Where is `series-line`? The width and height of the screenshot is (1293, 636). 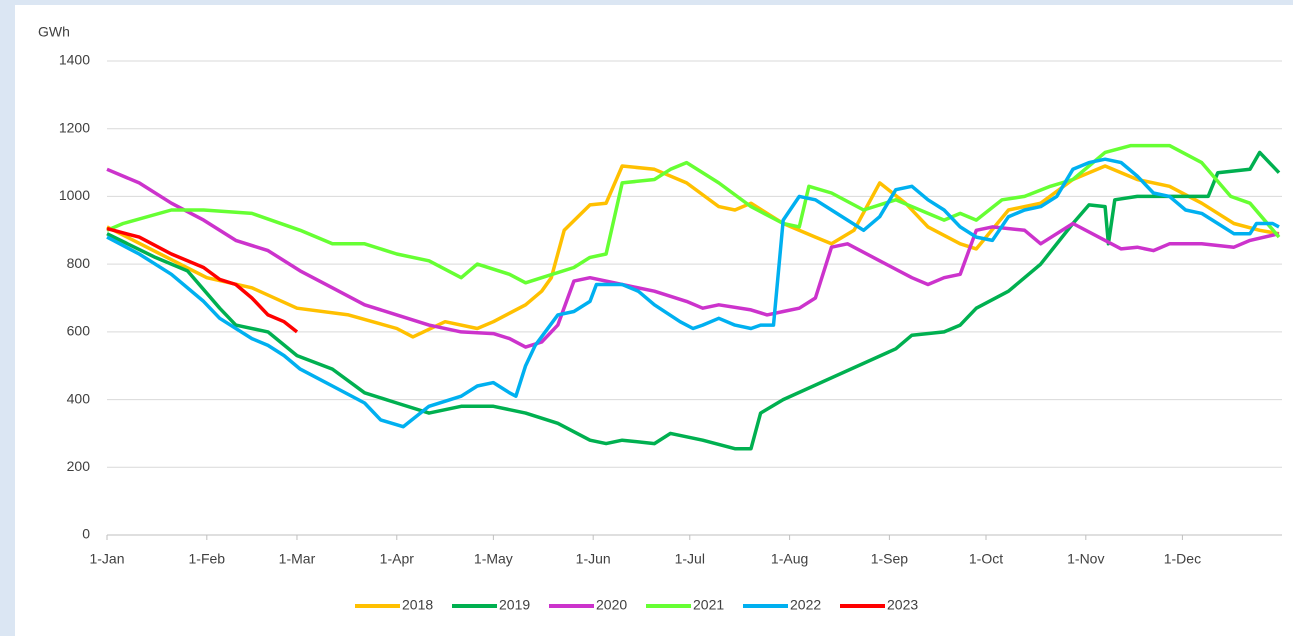
series-line is located at coordinates (202, 280).